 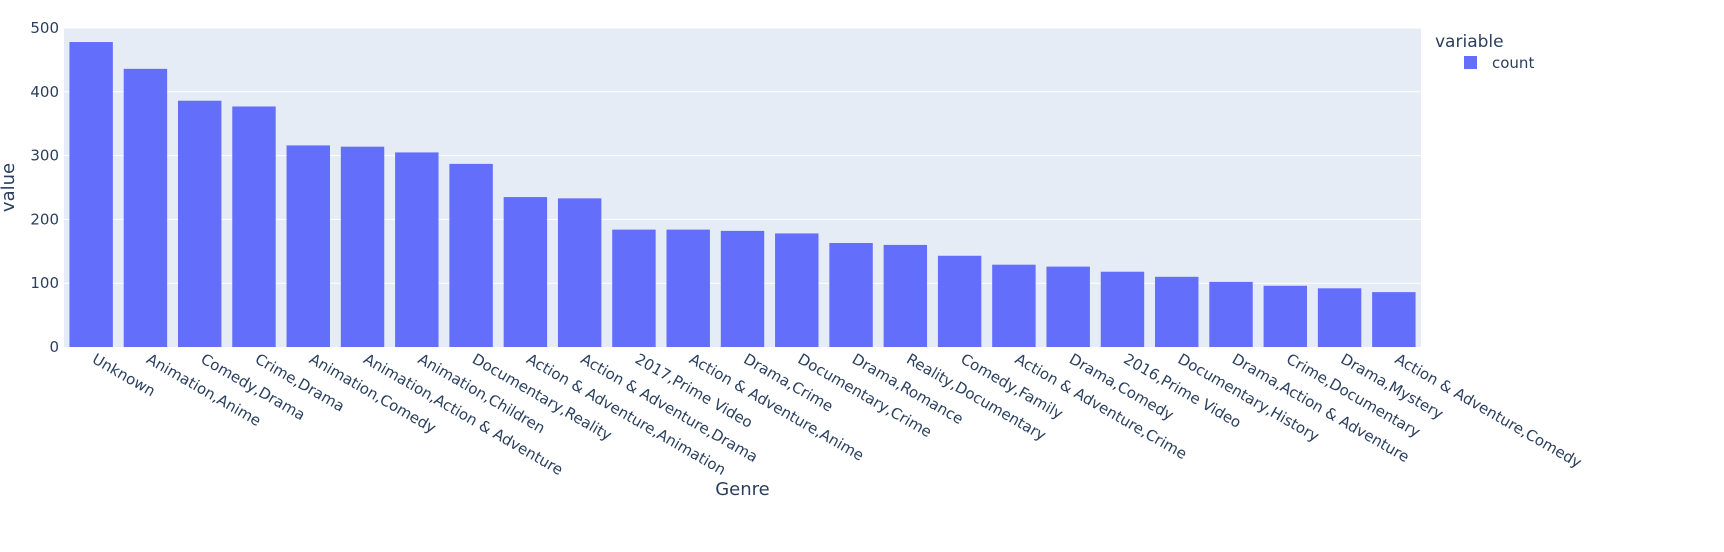 What do you see at coordinates (9, 187) in the screenshot?
I see `y-axis-title: value` at bounding box center [9, 187].